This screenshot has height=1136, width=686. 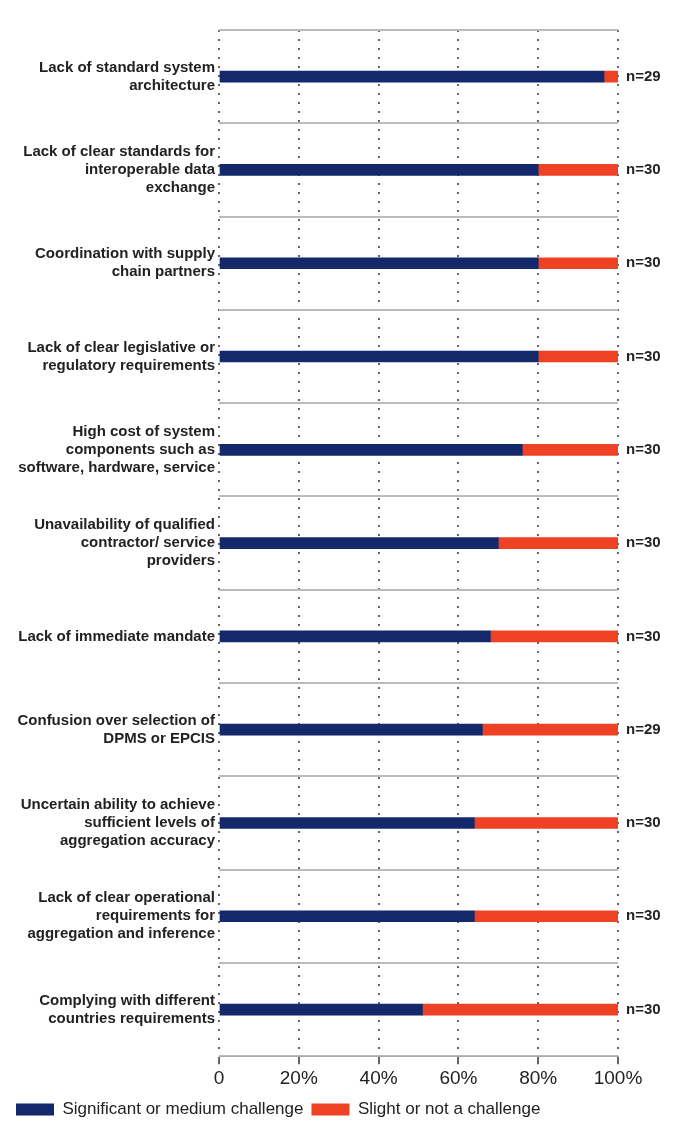 I want to click on legend-label: Slight or not a challenge, so click(x=449, y=1109).